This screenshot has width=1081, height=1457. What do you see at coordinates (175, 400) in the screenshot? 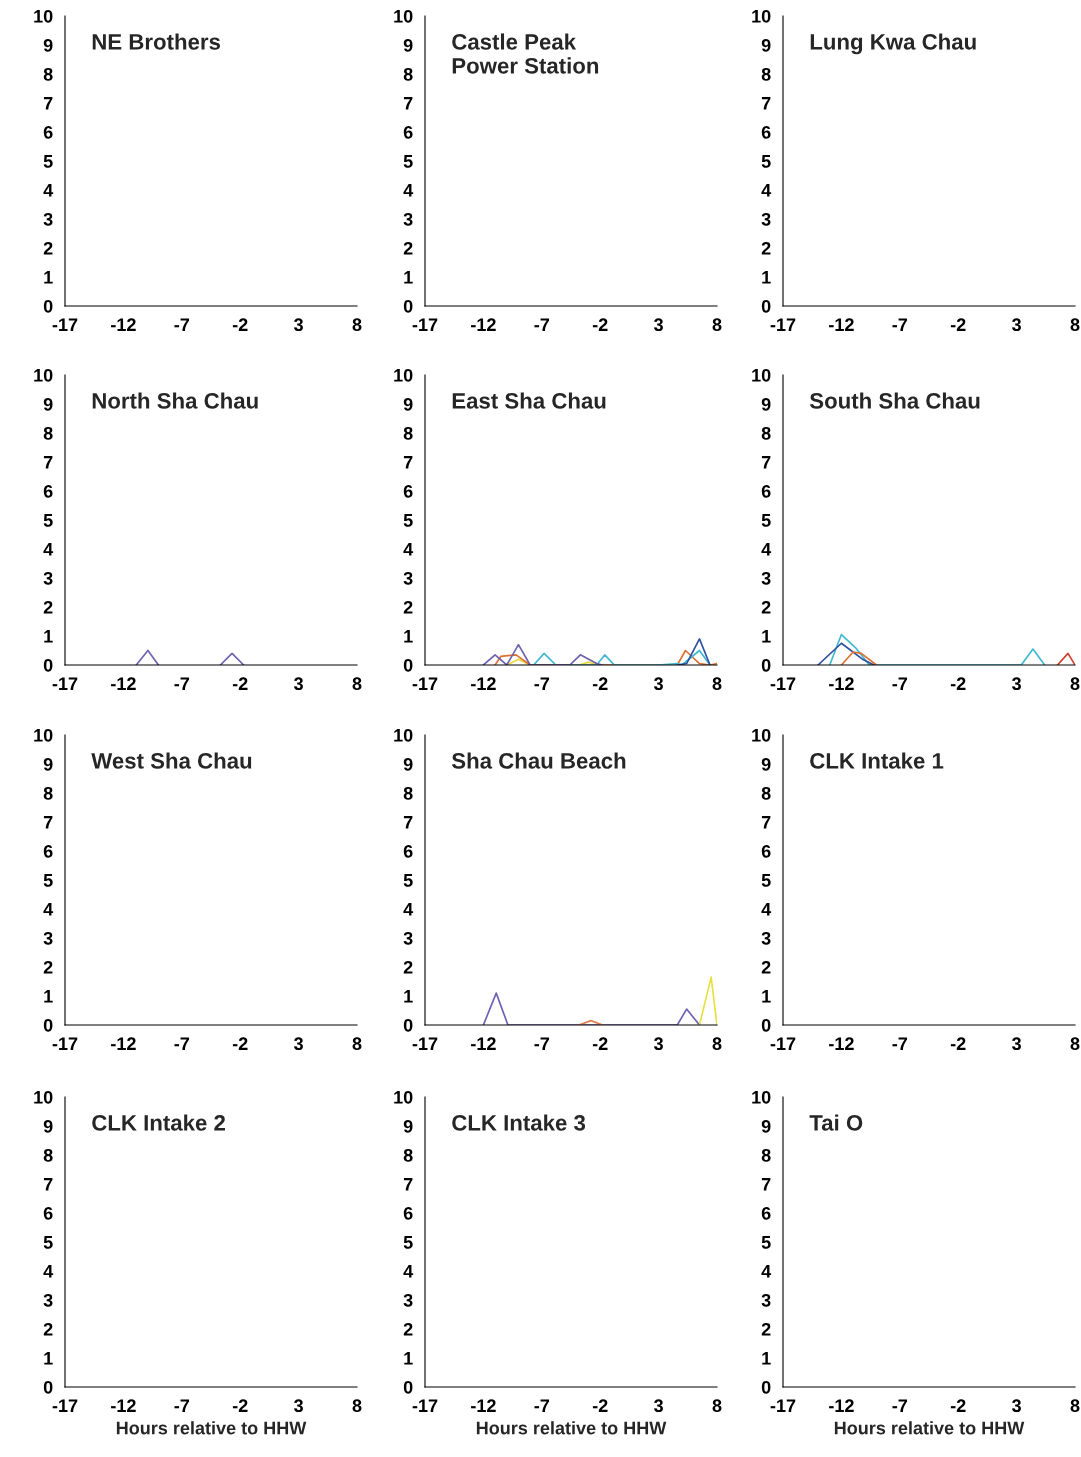
I see `text: North Sha Chau` at bounding box center [175, 400].